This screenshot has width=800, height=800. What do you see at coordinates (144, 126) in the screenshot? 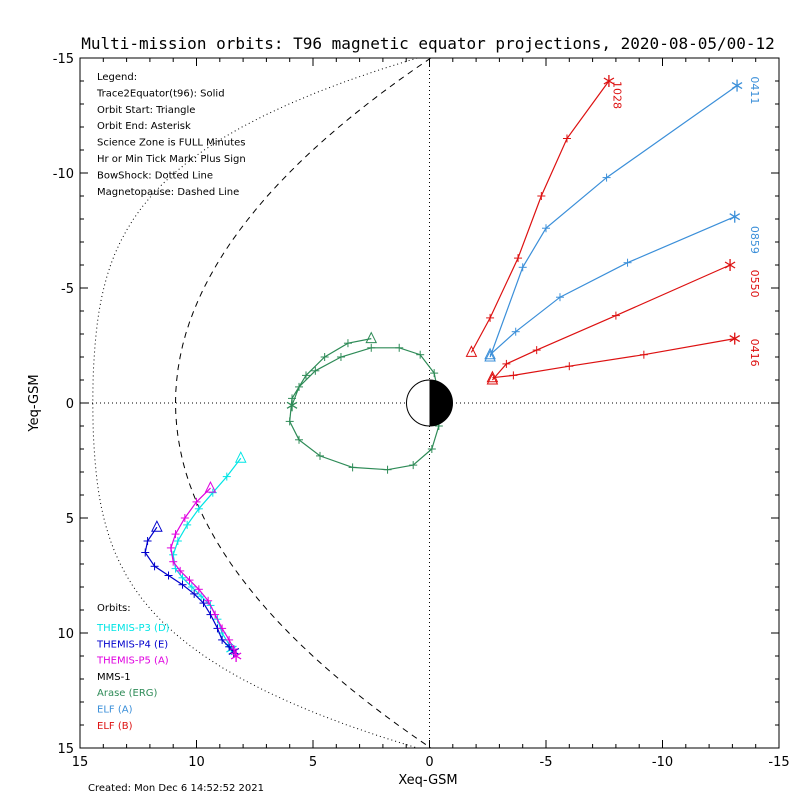
I see `legend-line: Orbit End: Asterisk` at bounding box center [144, 126].